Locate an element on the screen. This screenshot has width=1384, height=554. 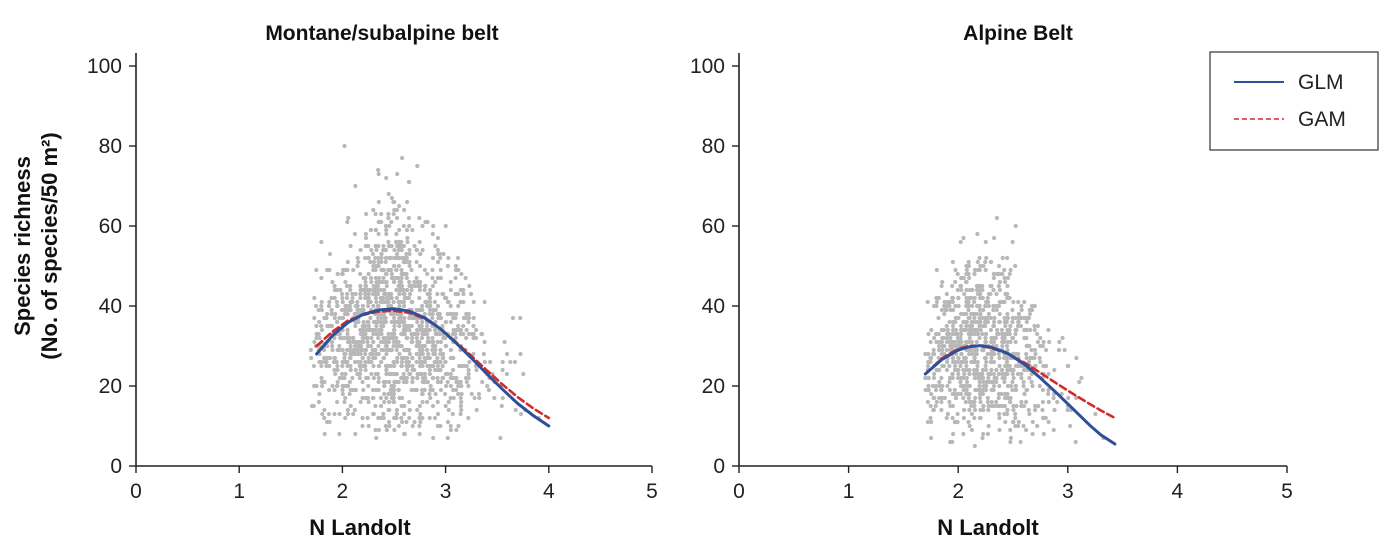
x-tick-label: 1 is located at coordinates (849, 491).